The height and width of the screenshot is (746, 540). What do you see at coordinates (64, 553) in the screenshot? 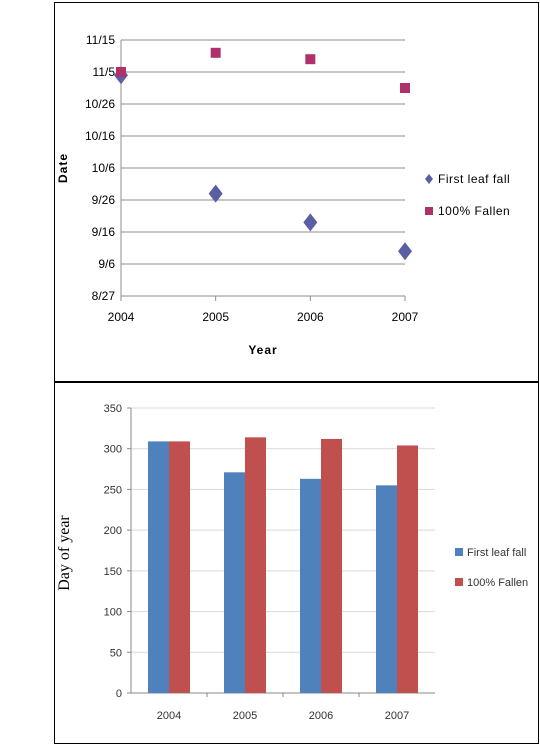
I see `y-axis-title: Day of year` at bounding box center [64, 553].